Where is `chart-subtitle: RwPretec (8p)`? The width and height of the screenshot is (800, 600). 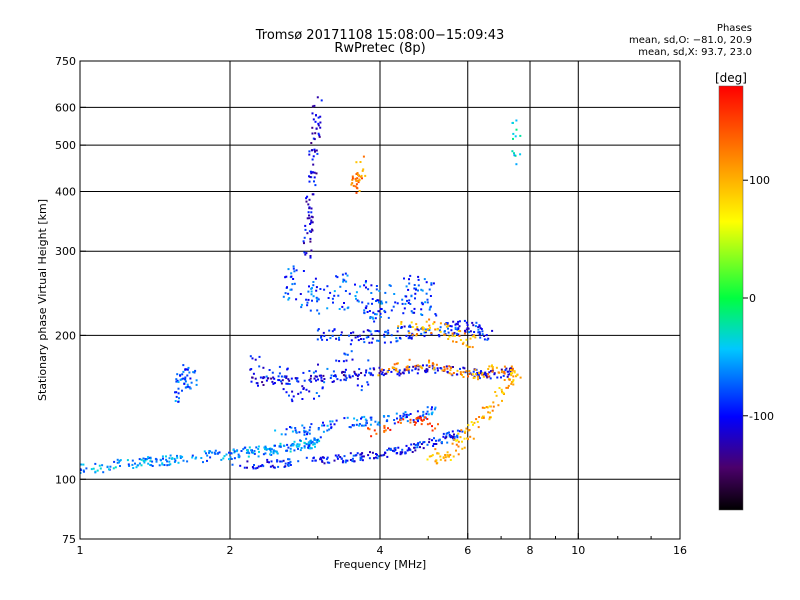
chart-subtitle: RwPretec (8p) is located at coordinates (380, 48).